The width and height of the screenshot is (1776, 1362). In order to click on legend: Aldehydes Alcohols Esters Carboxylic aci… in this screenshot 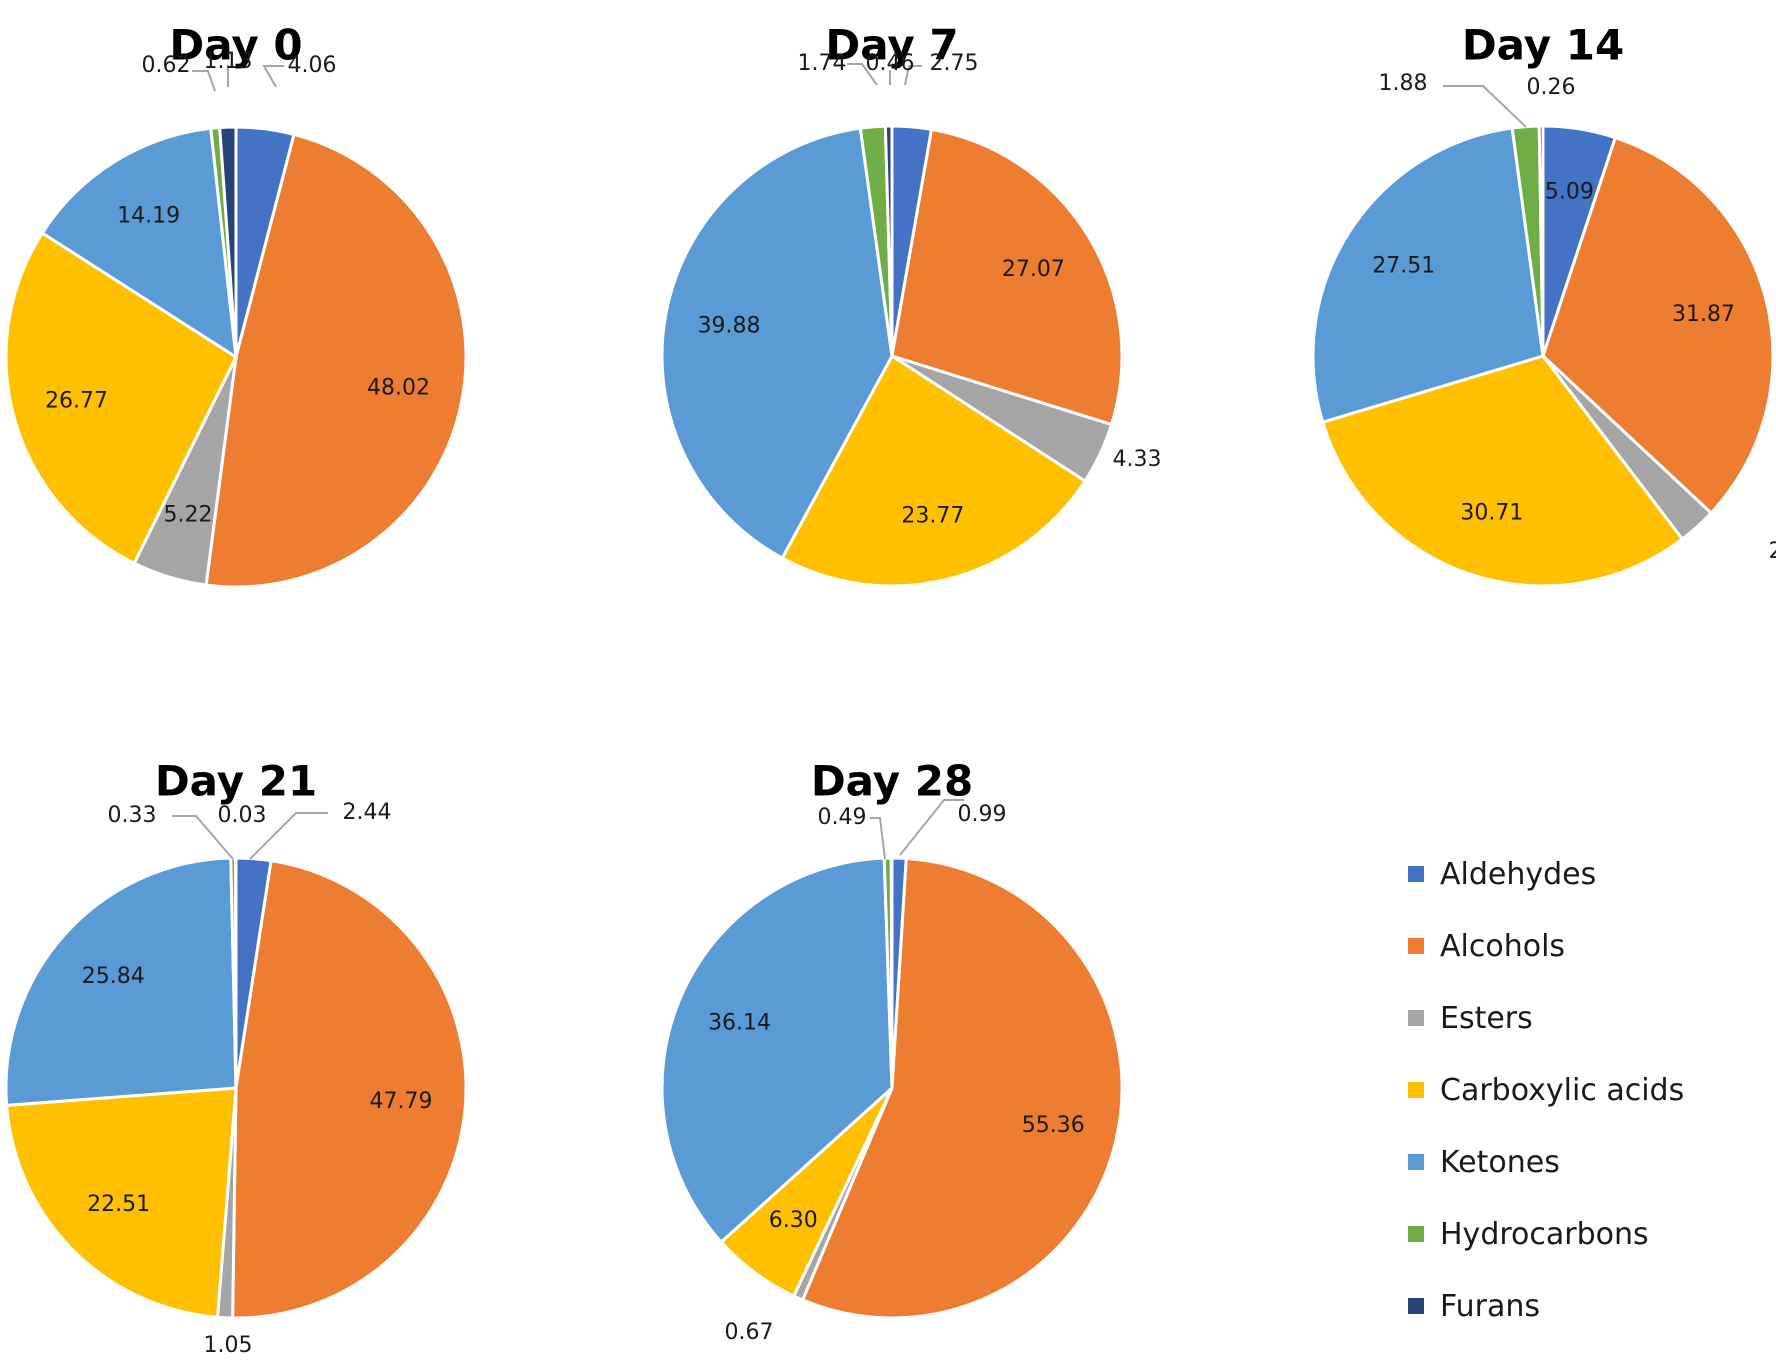, I will do `click(1578, 1090)`.